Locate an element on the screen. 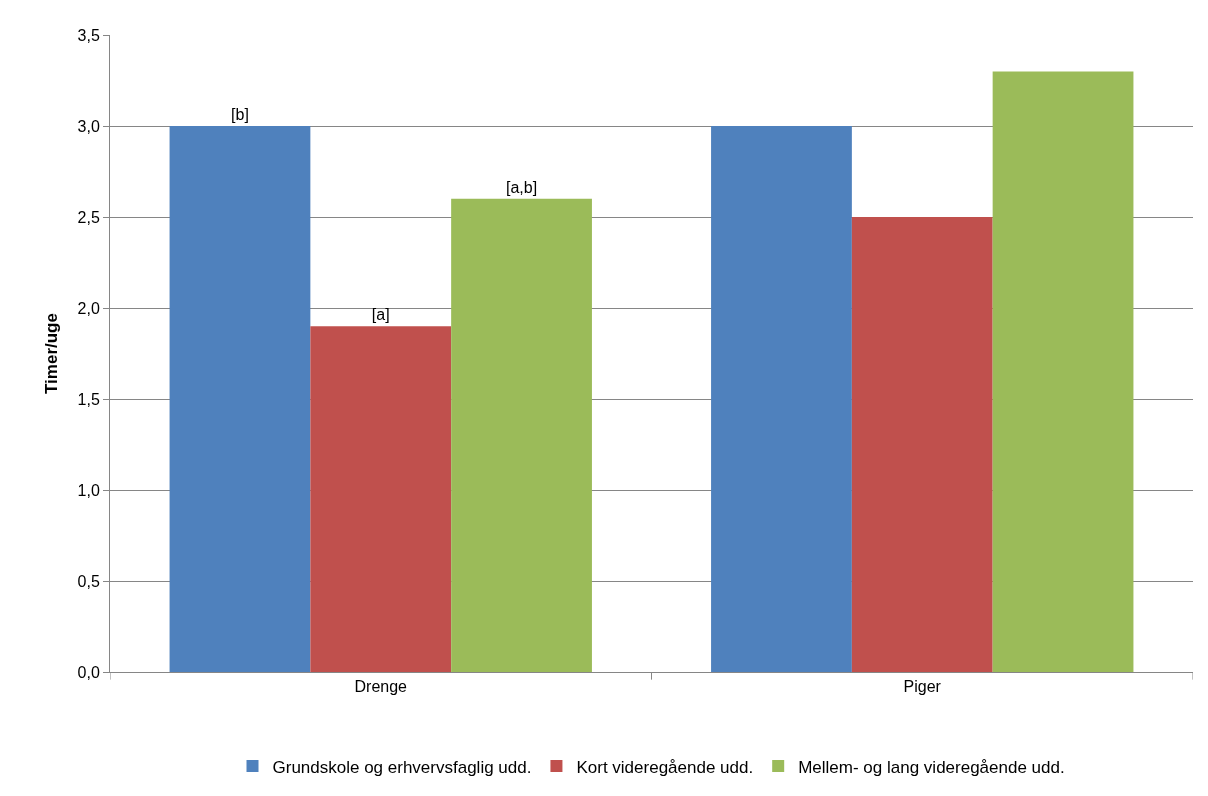  y-tick-label: 3,0 is located at coordinates (88, 126).